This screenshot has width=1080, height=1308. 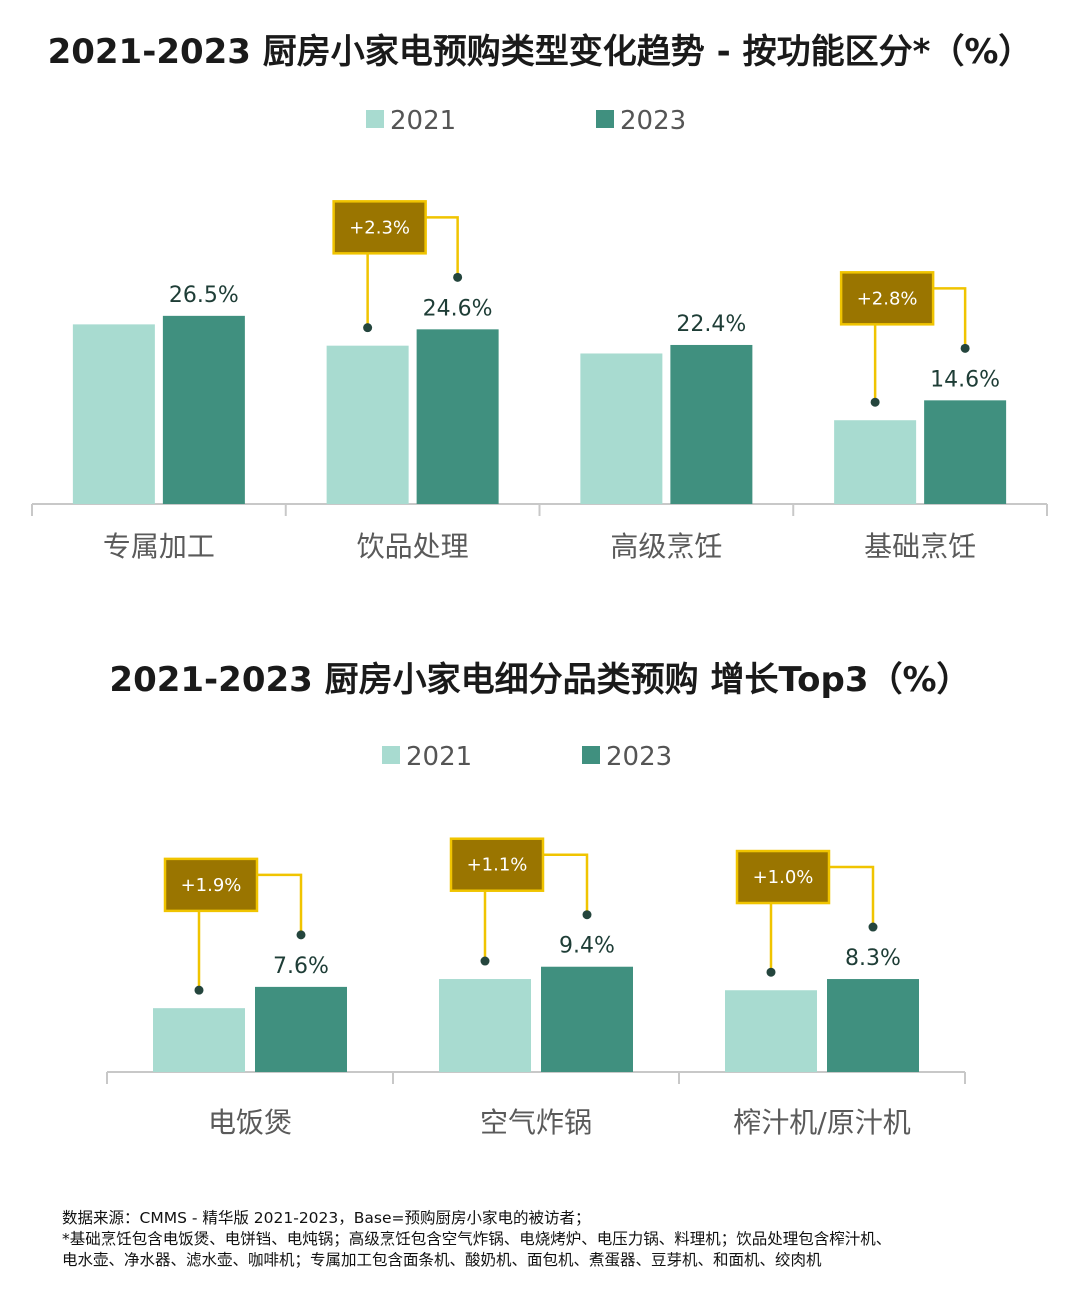 What do you see at coordinates (458, 308) in the screenshot?
I see `data-label-饮品处理: 24.6%` at bounding box center [458, 308].